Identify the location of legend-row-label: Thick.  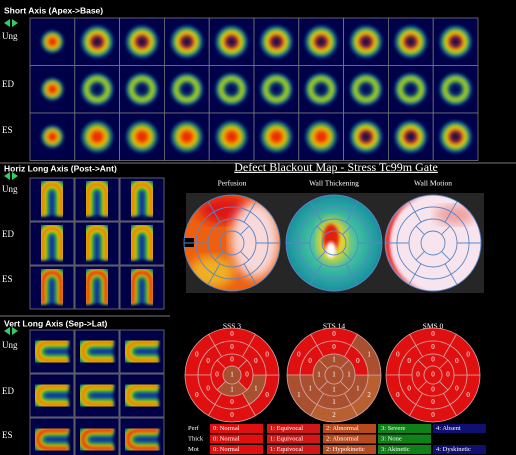
(196, 438).